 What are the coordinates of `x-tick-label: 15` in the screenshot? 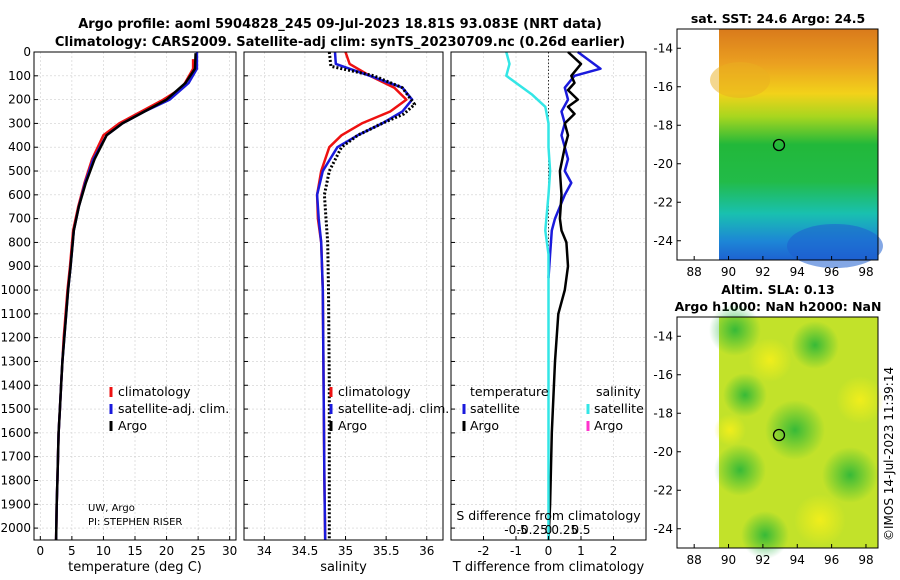 It's located at (134, 551).